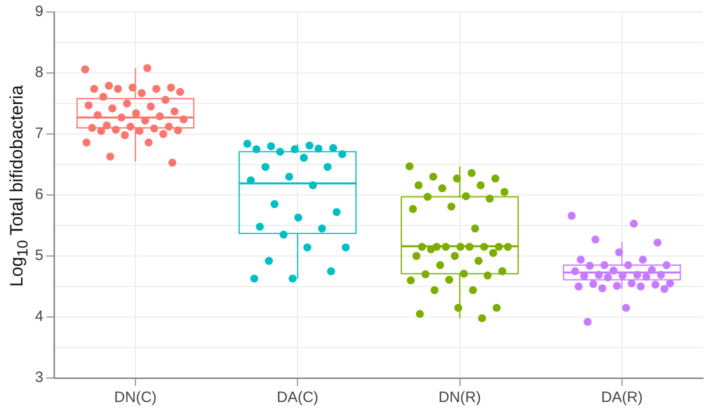  What do you see at coordinates (39, 255) in the screenshot?
I see `y-tick-label: 5` at bounding box center [39, 255].